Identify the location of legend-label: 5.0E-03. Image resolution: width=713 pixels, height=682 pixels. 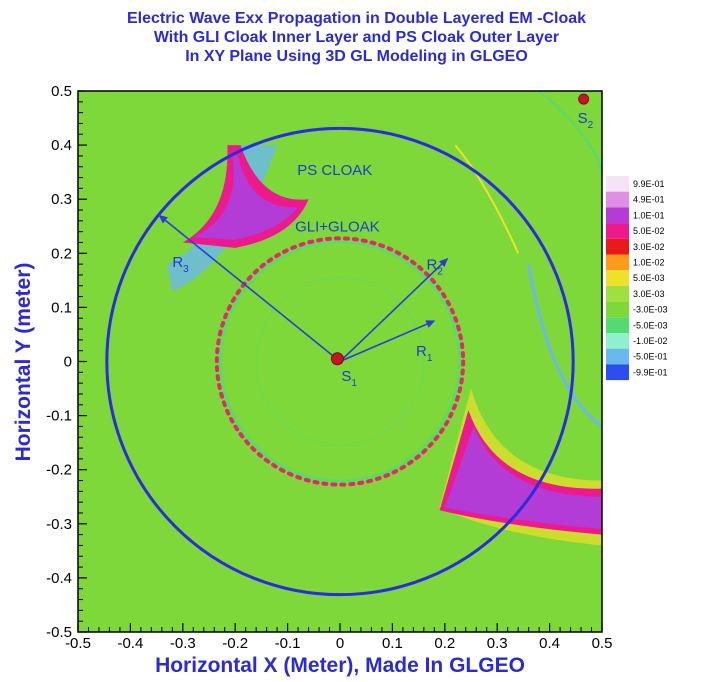
(649, 278).